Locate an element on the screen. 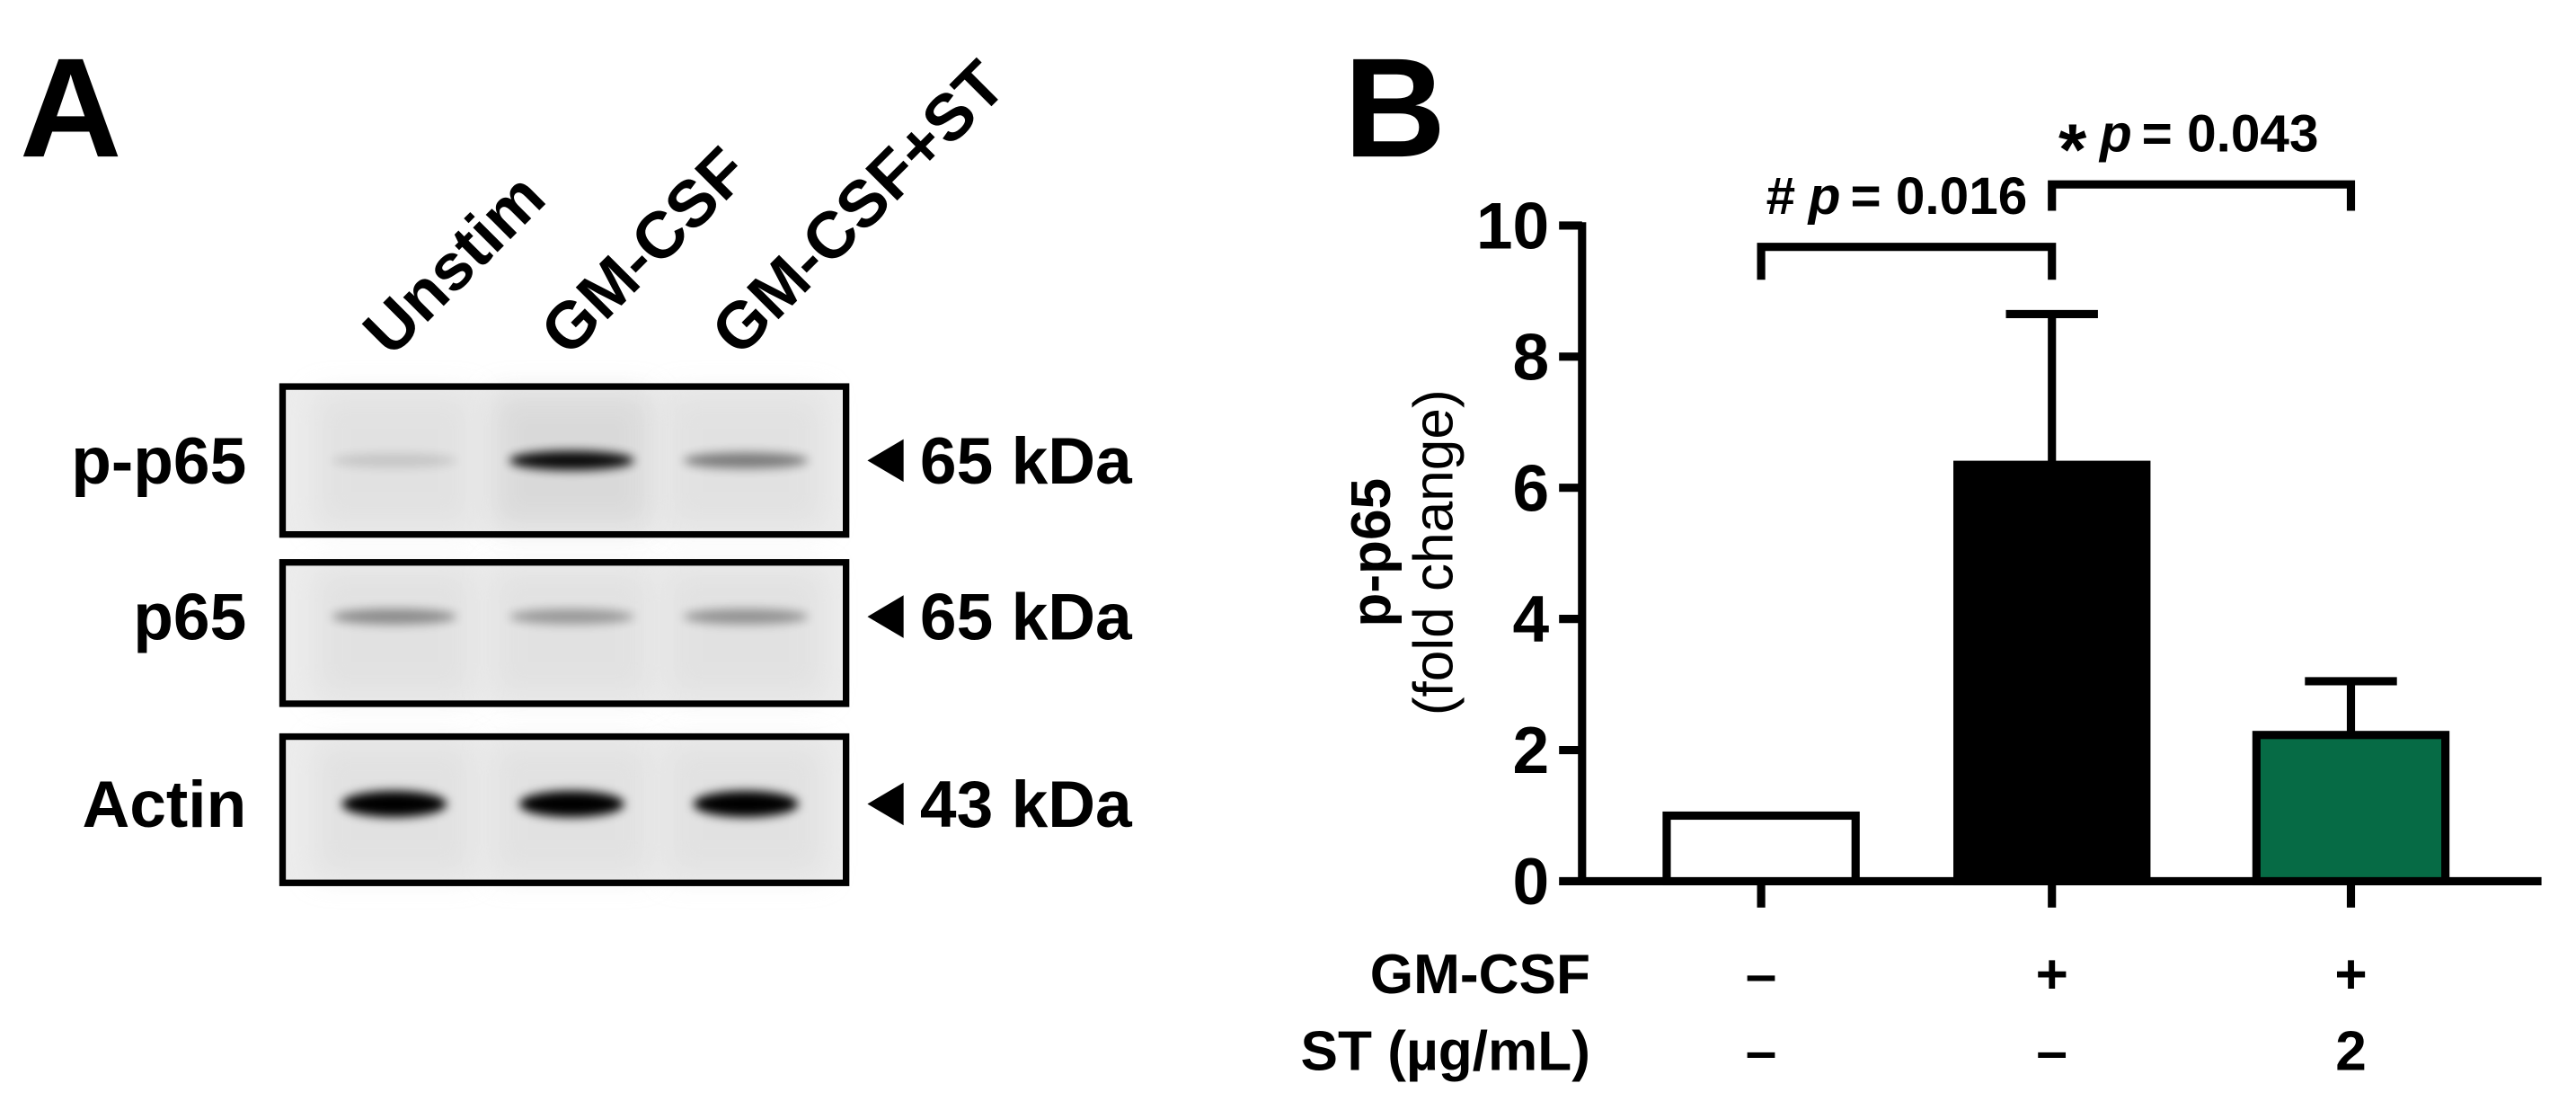  significance-annotation: * p = 0.043 is located at coordinates (2188, 148).